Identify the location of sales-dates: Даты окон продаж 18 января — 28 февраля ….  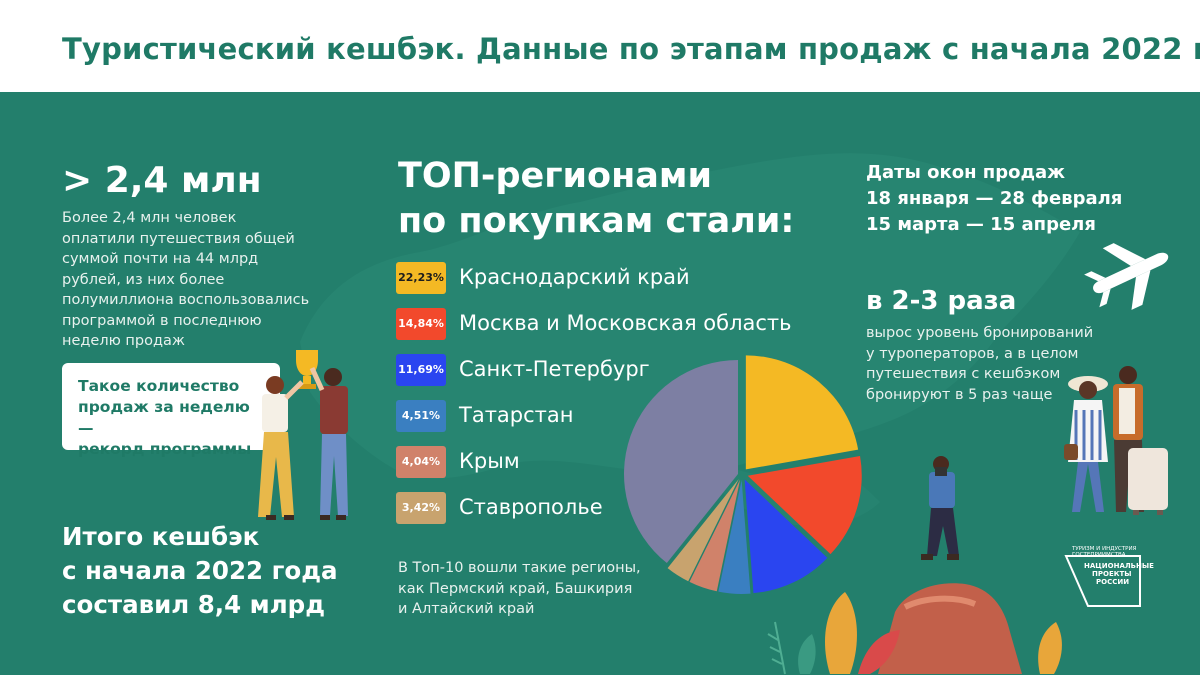
(994, 199).